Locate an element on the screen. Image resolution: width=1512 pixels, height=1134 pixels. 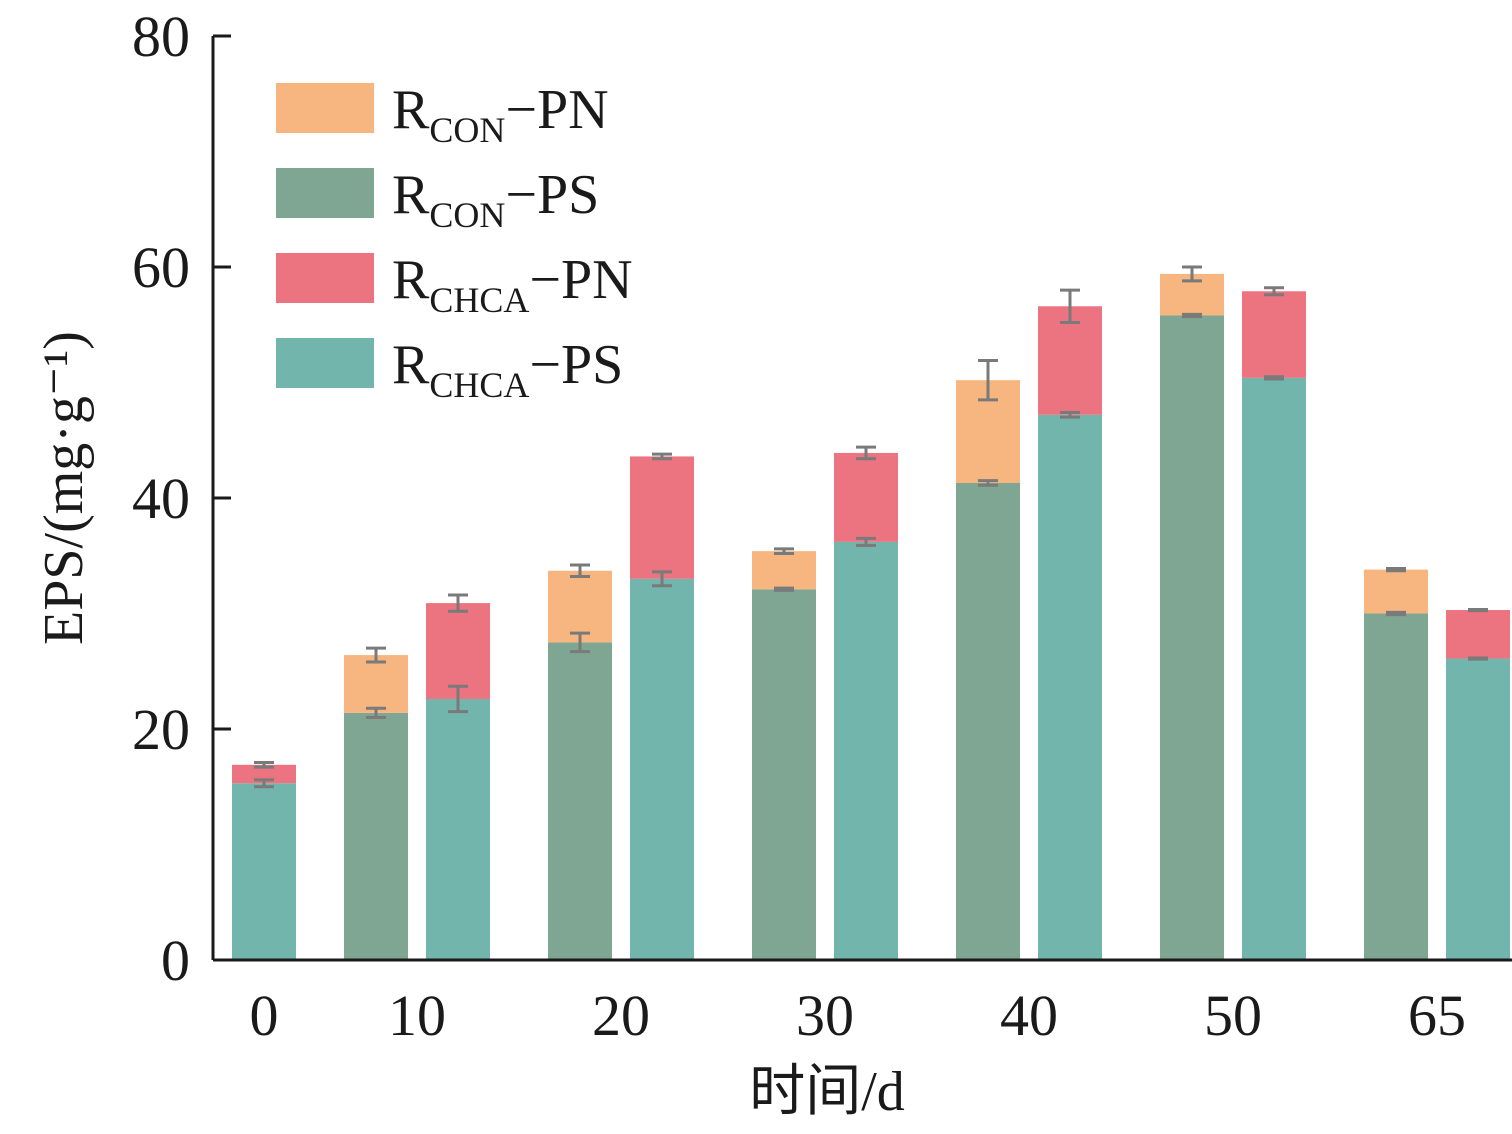
legend-item-rcon-ps: RCON−PS is located at coordinates (437, 199).